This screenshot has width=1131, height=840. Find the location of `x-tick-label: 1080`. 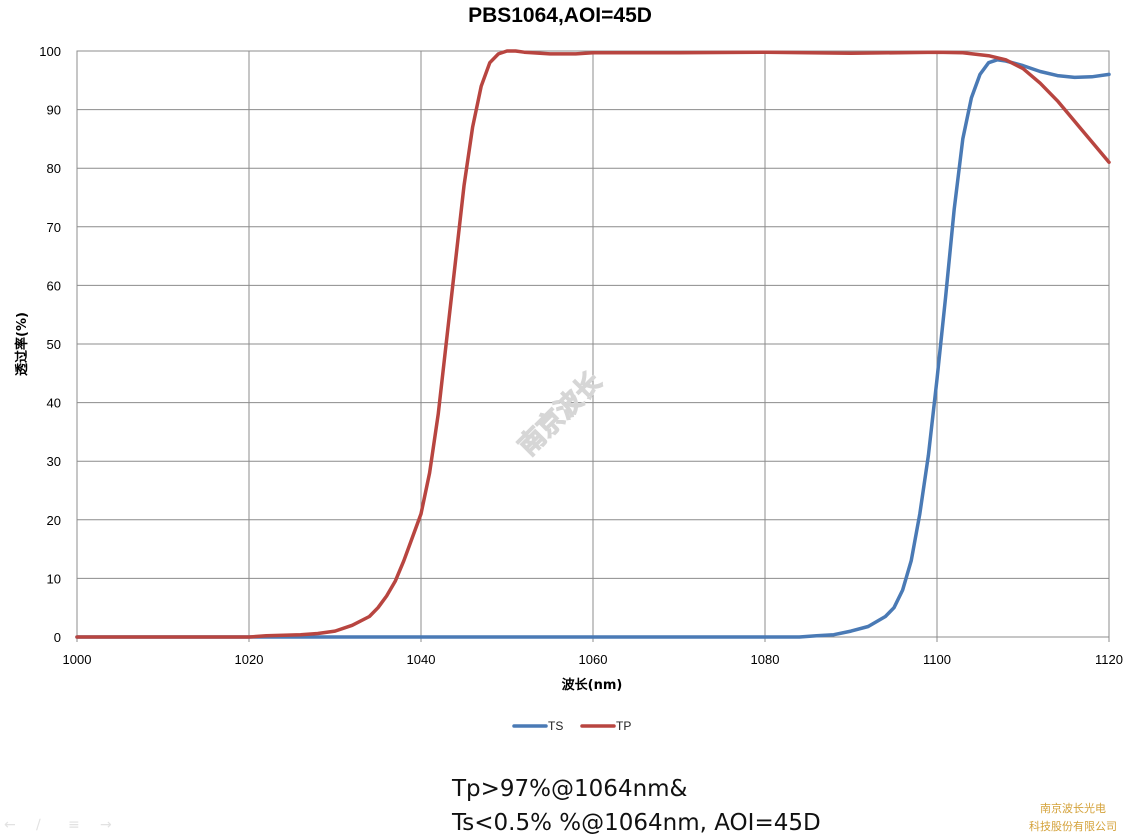

x-tick-label: 1080 is located at coordinates (765, 659).